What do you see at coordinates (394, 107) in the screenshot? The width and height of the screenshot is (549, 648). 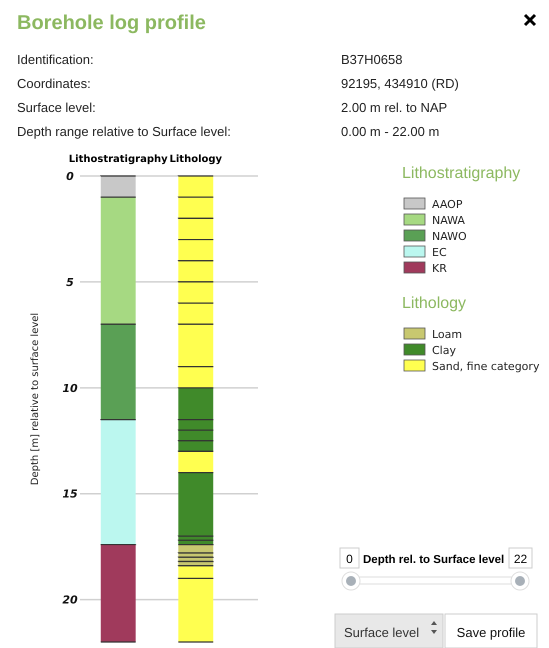 I see `text: 2.00 m rel. to NAP` at bounding box center [394, 107].